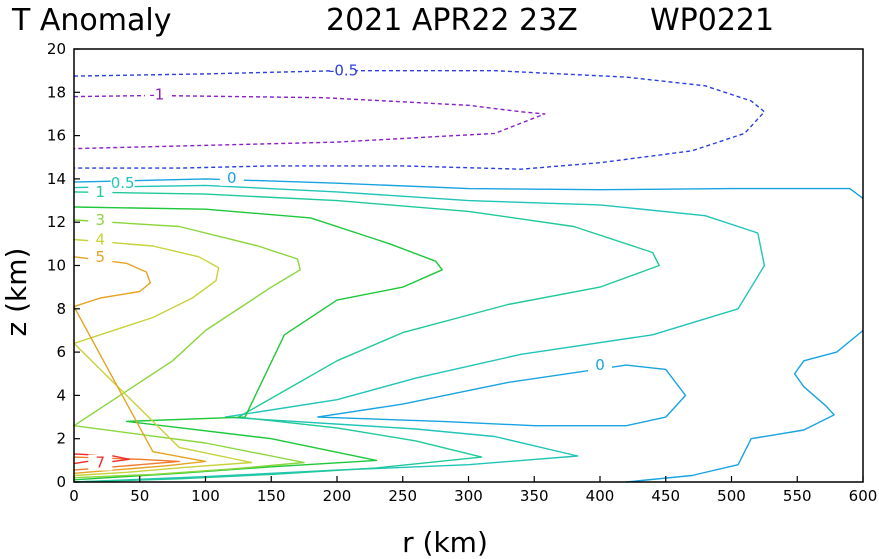 The height and width of the screenshot is (559, 879). Describe the element at coordinates (863, 496) in the screenshot. I see `x-tick-label: 600` at that location.